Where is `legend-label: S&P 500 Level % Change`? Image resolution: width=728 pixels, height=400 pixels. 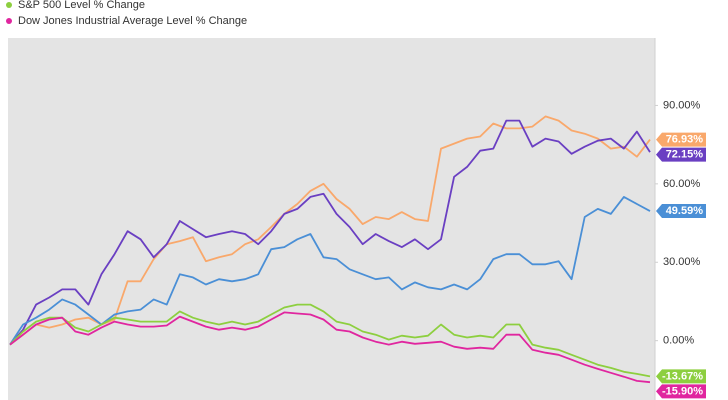 legend-label: S&P 500 Level % Change is located at coordinates (81, 5).